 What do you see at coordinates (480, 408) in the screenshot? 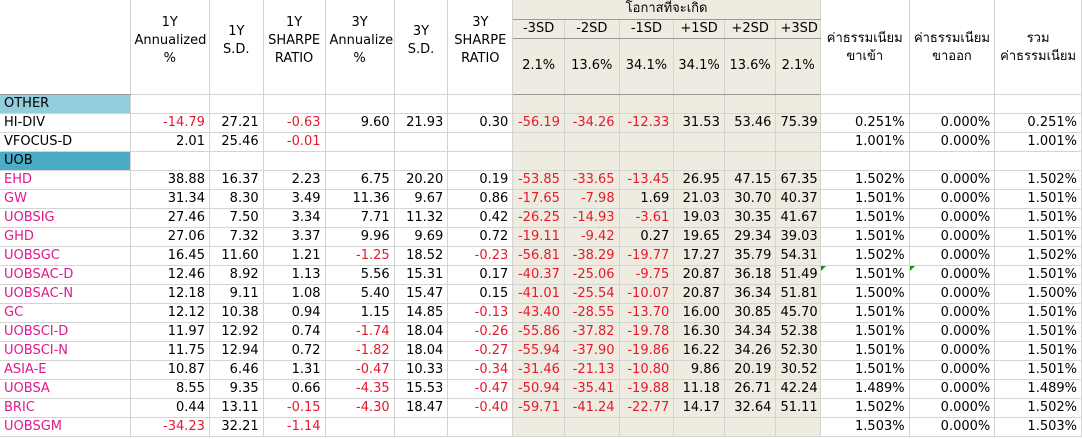
I see `value-cell: -0.40` at bounding box center [480, 408].